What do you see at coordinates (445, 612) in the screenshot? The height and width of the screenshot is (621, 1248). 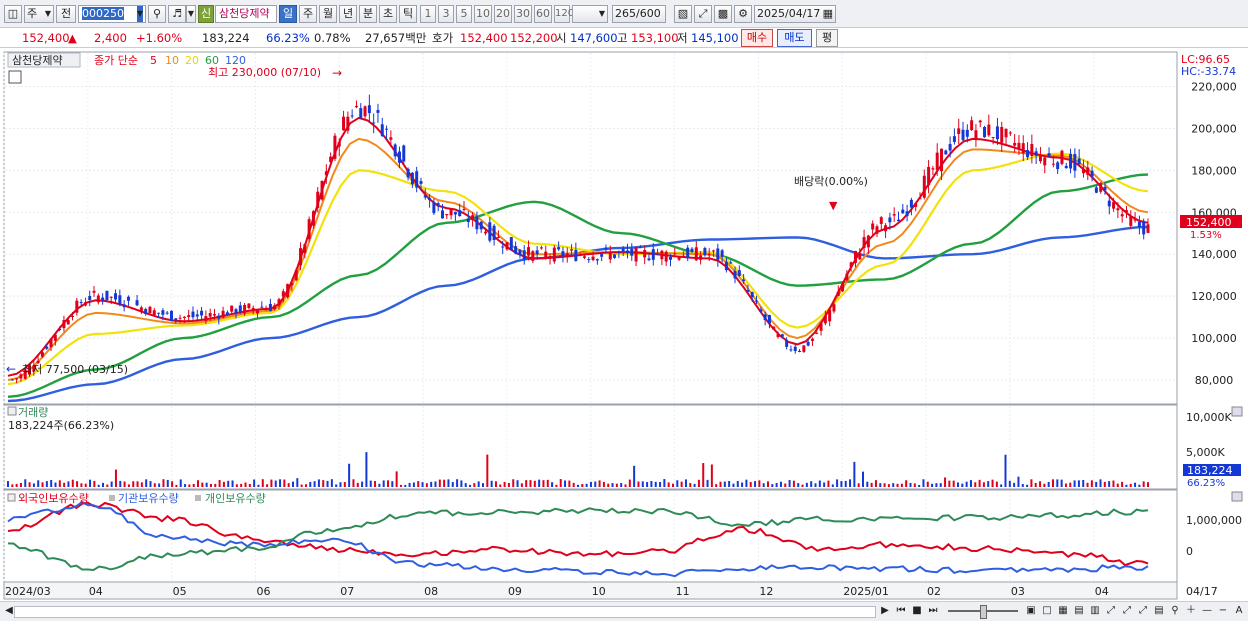 I see `scroll-track` at bounding box center [445, 612].